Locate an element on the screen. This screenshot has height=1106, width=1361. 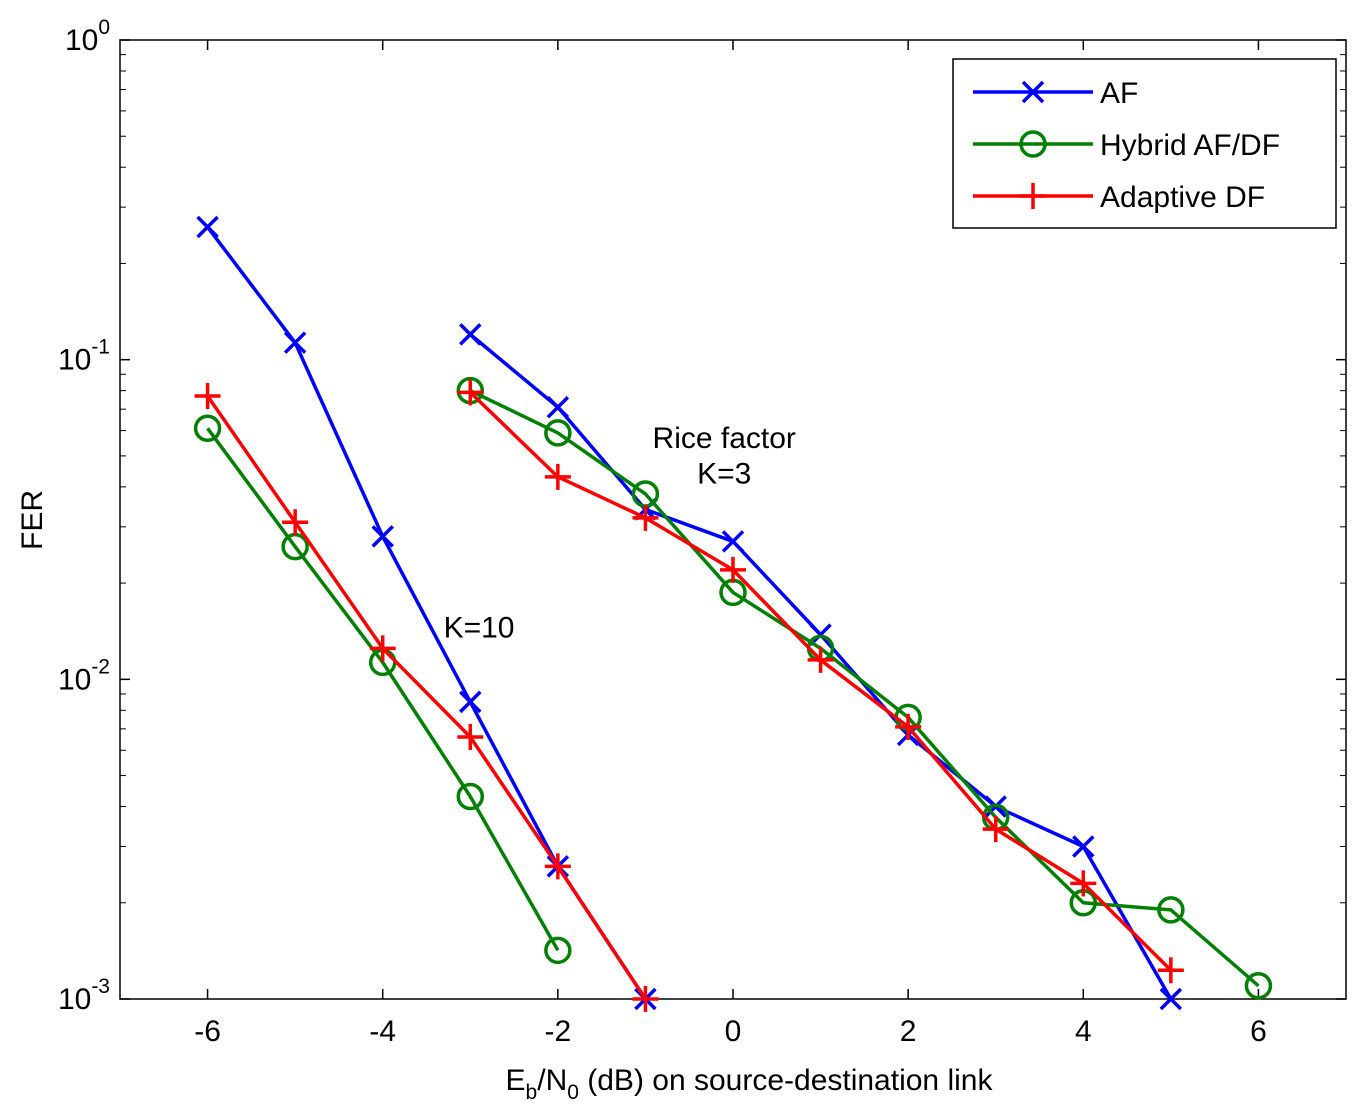
y-tick-label: 10⁰ is located at coordinates (87, 36).